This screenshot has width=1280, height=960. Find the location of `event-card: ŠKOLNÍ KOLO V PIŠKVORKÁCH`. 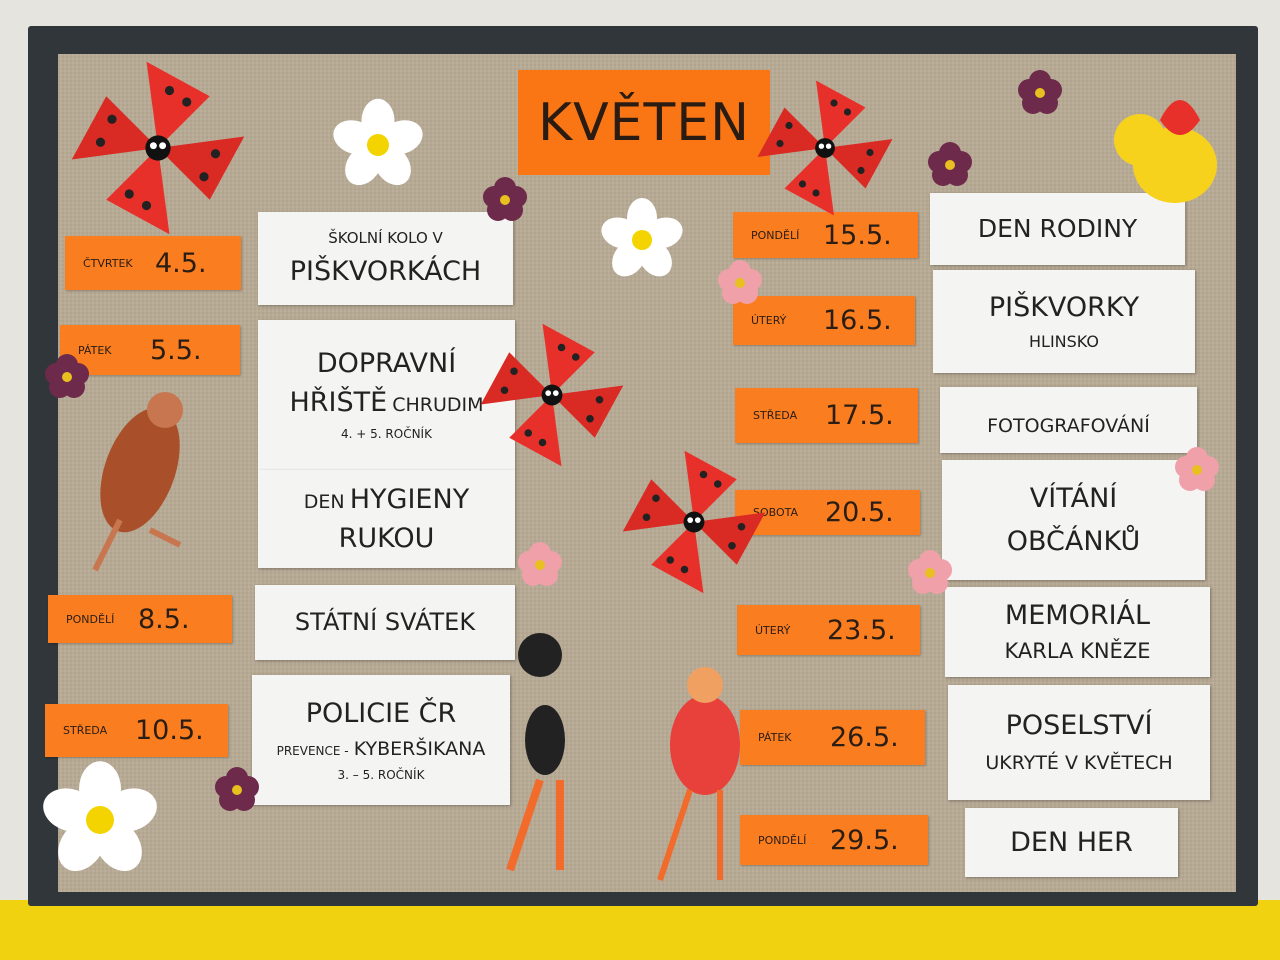

event-card: ŠKOLNÍ KOLO V PIŠKVORKÁCH is located at coordinates (385, 258).